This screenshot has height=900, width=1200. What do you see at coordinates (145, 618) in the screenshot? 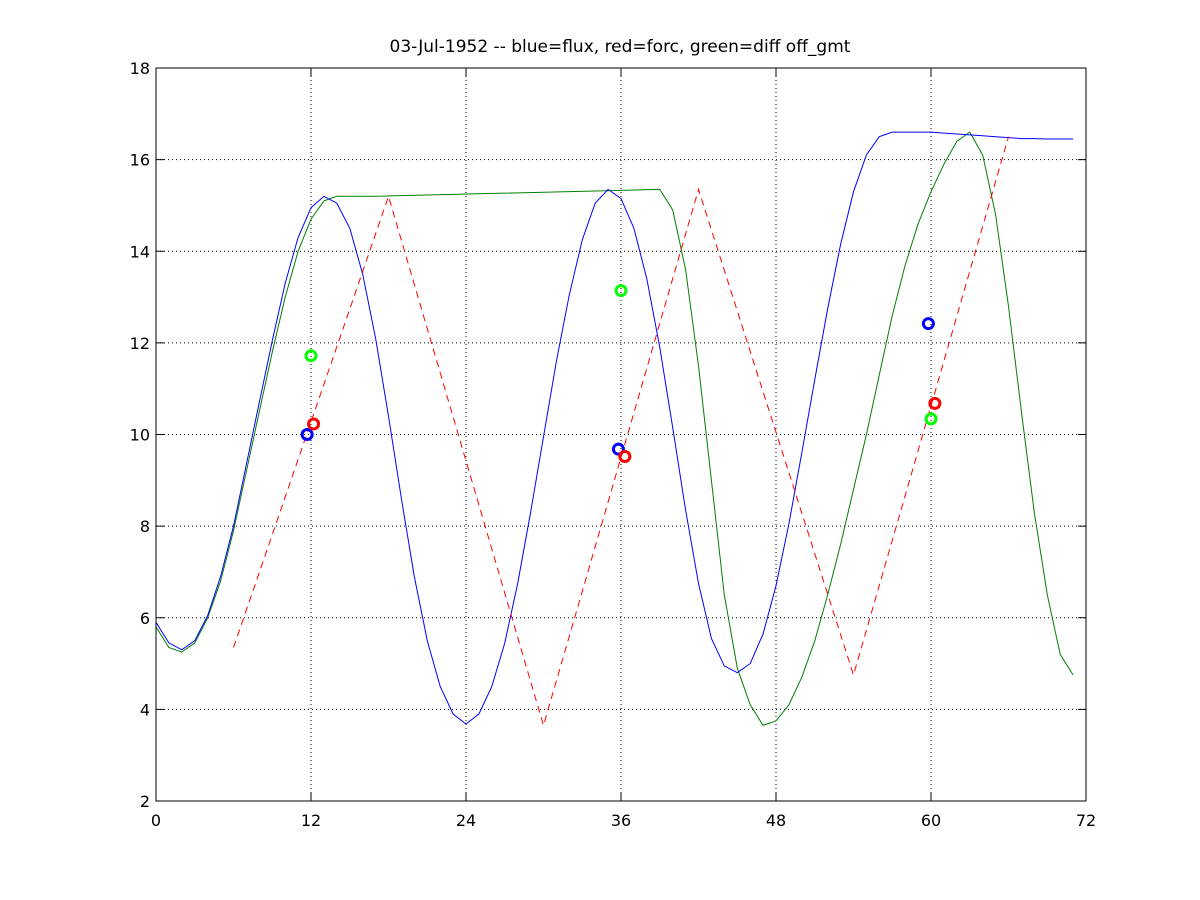
I see `y-tick-label: 6` at bounding box center [145, 618].